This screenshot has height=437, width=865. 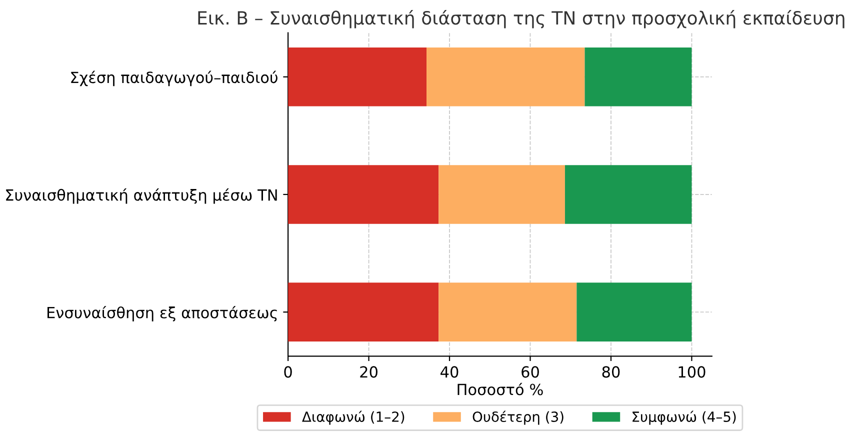 What do you see at coordinates (353, 417) in the screenshot?
I see `legend-label: Διαφωνώ (1–2)` at bounding box center [353, 417].